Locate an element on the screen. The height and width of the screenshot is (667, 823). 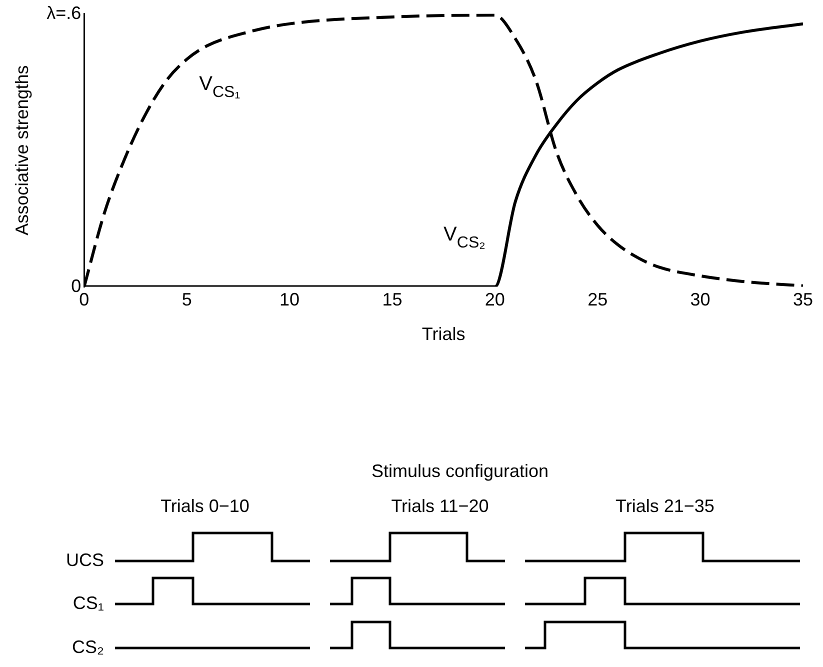
x-tick-label: 15 is located at coordinates (392, 300).